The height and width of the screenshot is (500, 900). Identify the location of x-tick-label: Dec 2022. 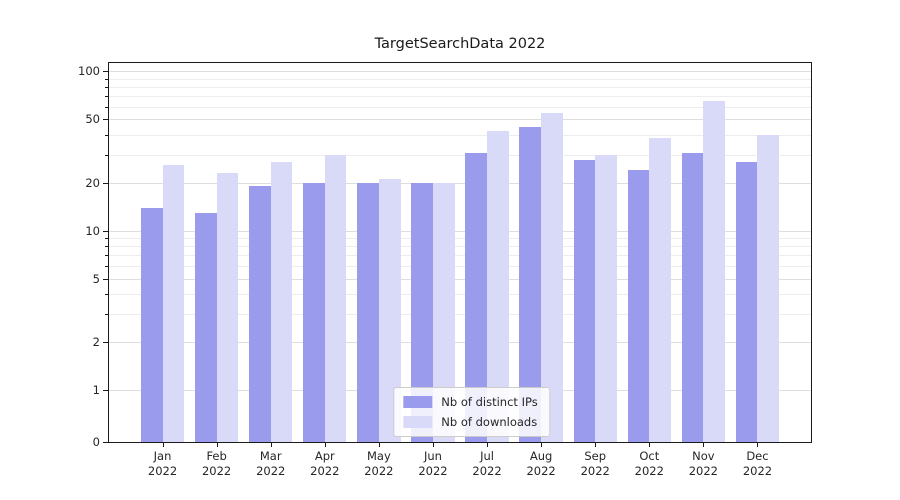
(757, 464).